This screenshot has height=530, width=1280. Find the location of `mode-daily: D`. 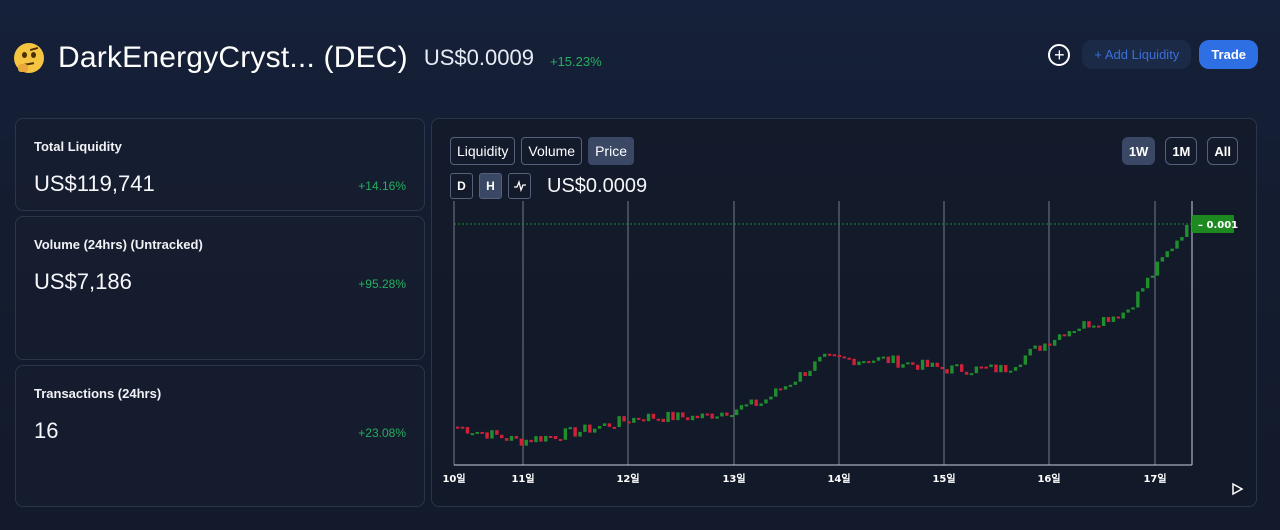

mode-daily: D is located at coordinates (461, 186).